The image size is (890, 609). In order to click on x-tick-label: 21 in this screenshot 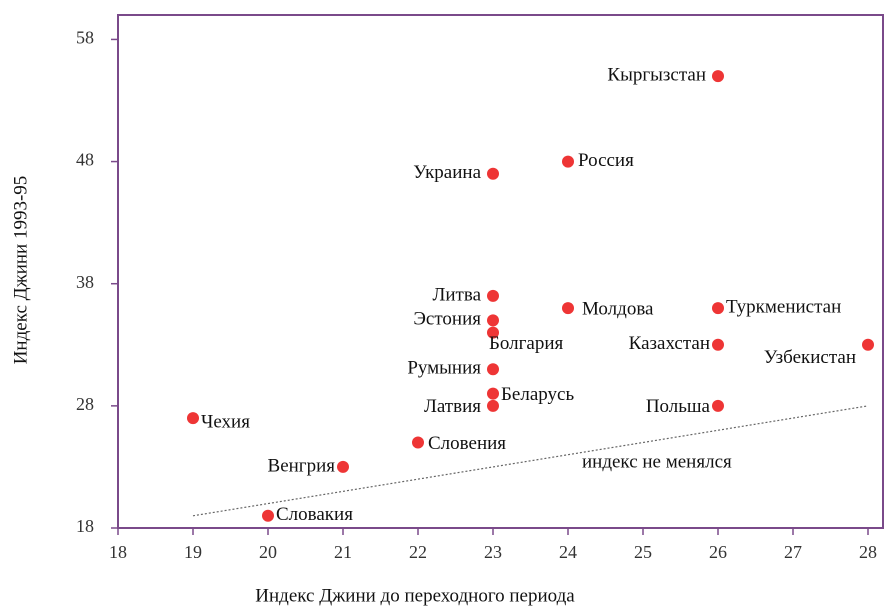, I will do `click(343, 552)`.